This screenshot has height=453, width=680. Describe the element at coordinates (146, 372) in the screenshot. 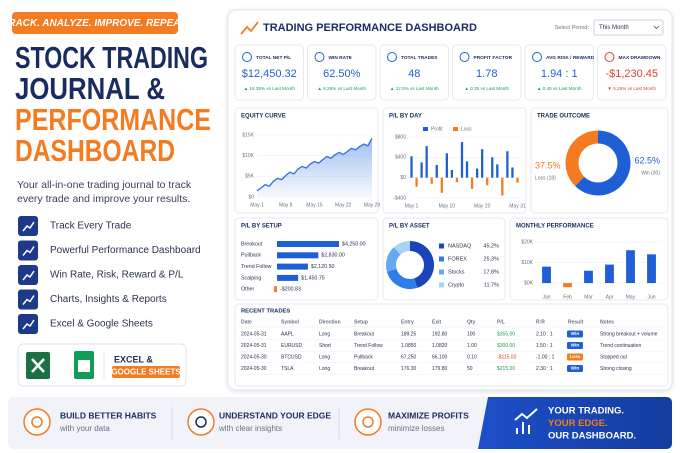

I see `badge-tag` at that location.